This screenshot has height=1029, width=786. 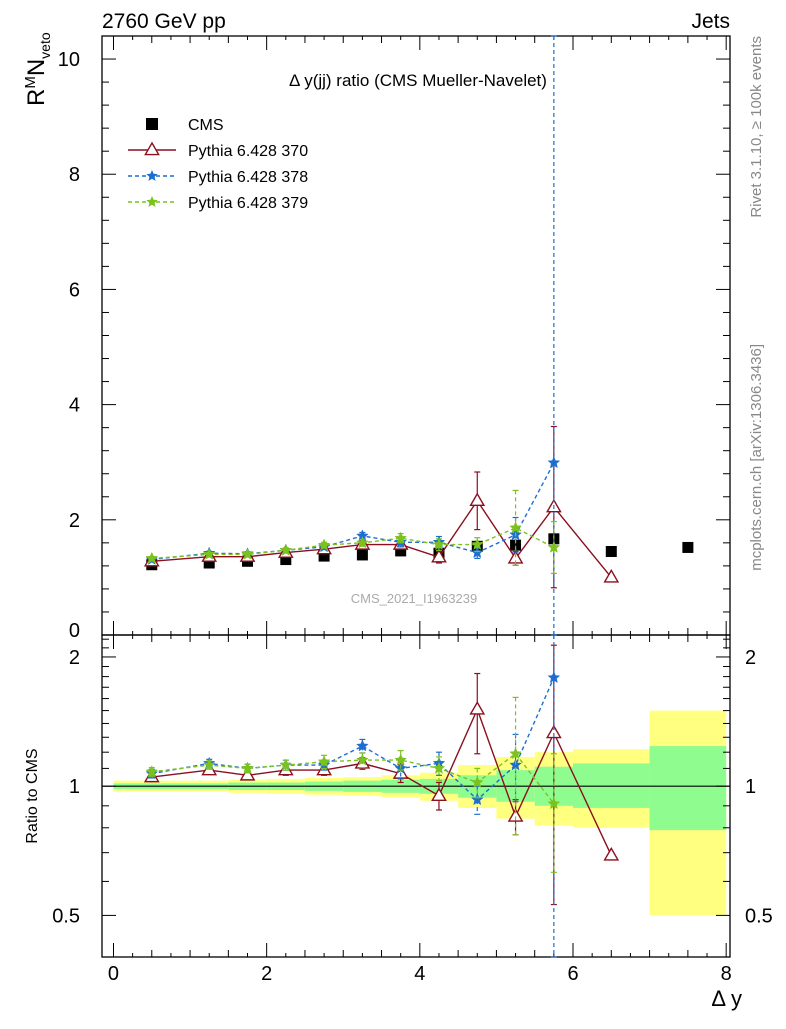 What do you see at coordinates (74, 658) in the screenshot?
I see `ratio-y-tick-label-left: 2` at bounding box center [74, 658].